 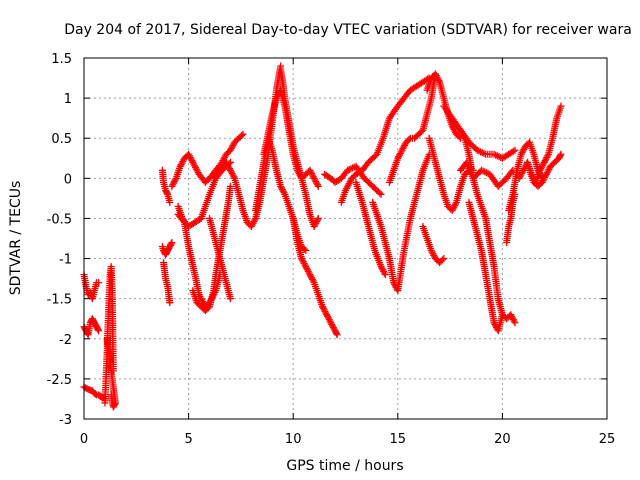 What do you see at coordinates (68, 99) in the screenshot?
I see `y-tick-label: 1` at bounding box center [68, 99].